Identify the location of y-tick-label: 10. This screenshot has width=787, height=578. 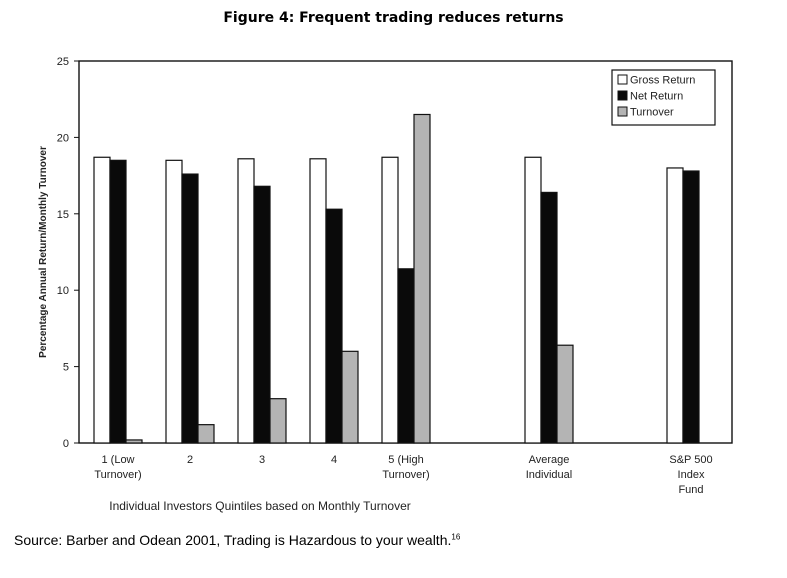
(63, 291).